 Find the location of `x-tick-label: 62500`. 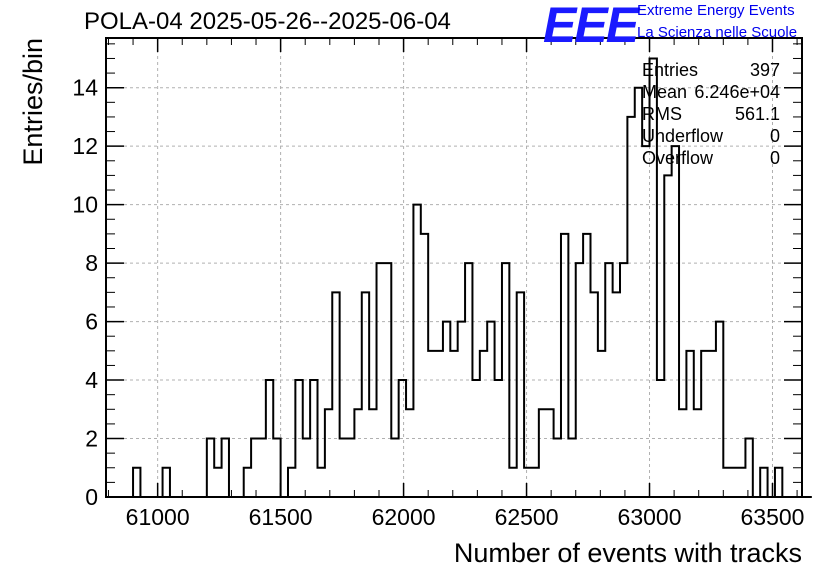

x-tick-label: 62500 is located at coordinates (527, 517).